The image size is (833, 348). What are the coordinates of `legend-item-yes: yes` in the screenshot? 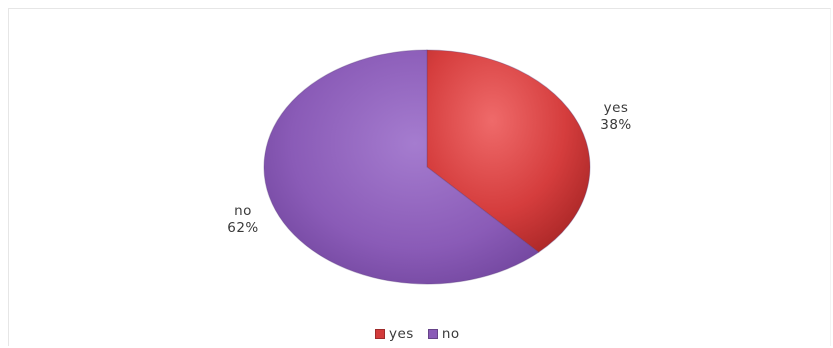 It's located at (394, 334).